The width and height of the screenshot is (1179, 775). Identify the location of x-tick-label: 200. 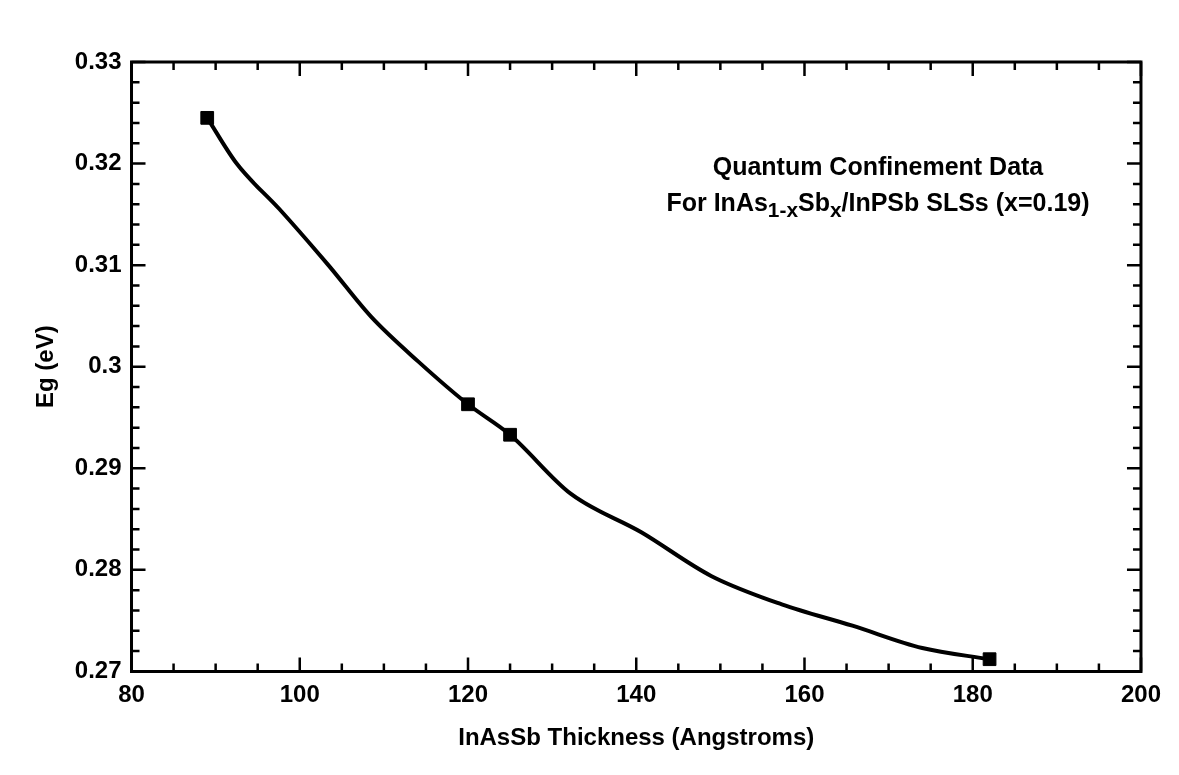
(1140, 694).